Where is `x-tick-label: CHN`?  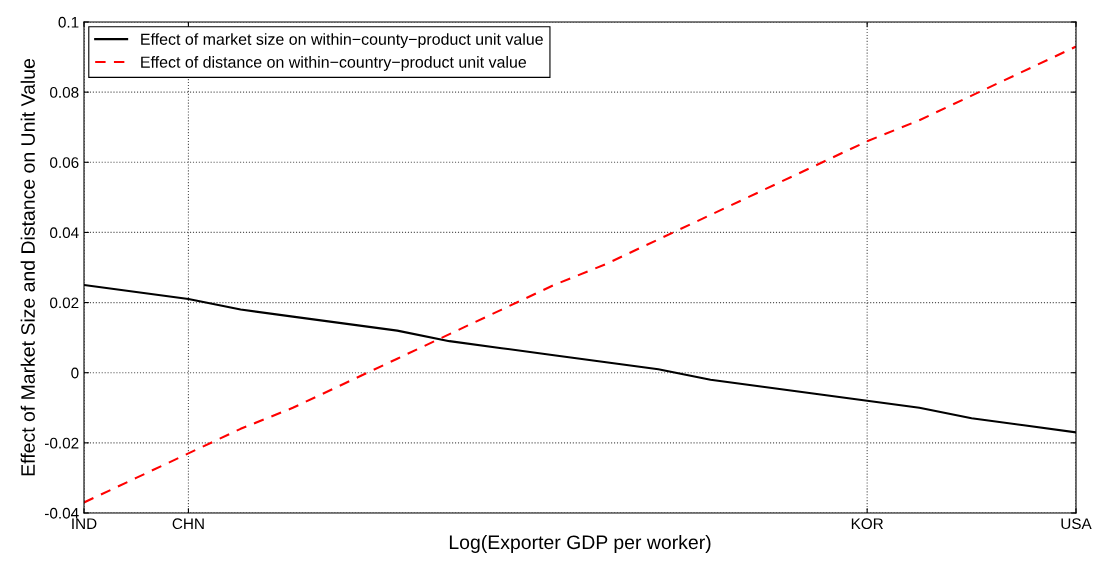 x-tick-label: CHN is located at coordinates (188, 524).